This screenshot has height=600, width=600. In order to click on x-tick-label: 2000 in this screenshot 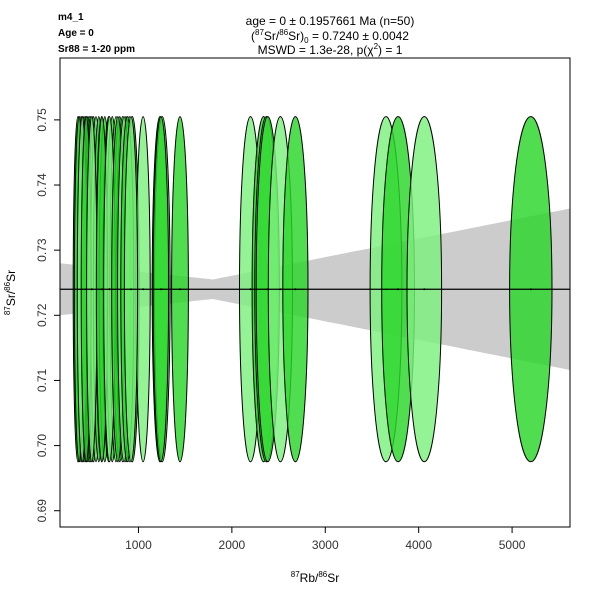, I will do `click(232, 545)`.